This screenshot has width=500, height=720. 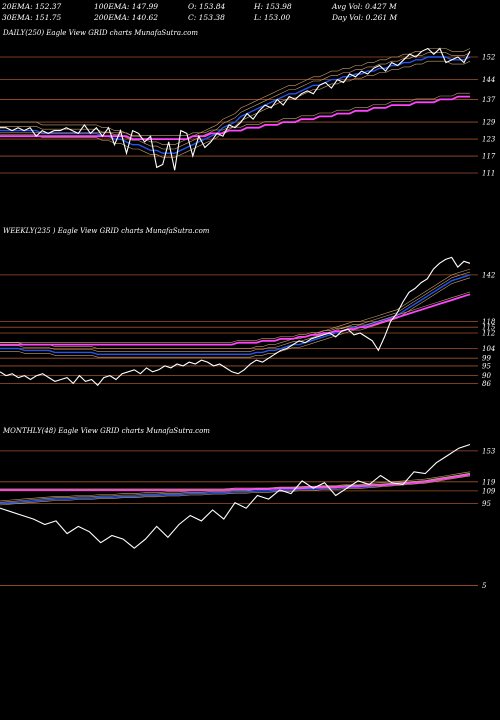 I want to click on weekly-tick-label: 95, so click(x=486, y=366).